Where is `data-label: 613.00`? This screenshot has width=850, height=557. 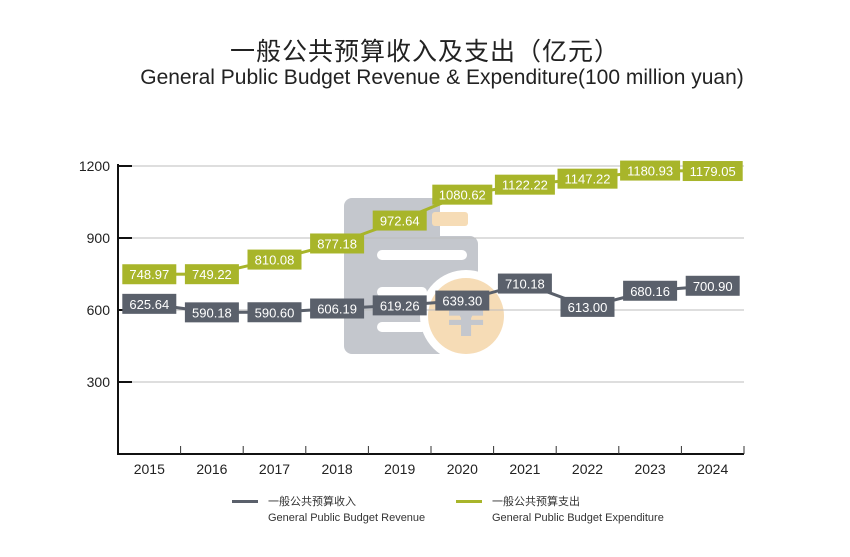 data-label: 613.00 is located at coordinates (588, 307).